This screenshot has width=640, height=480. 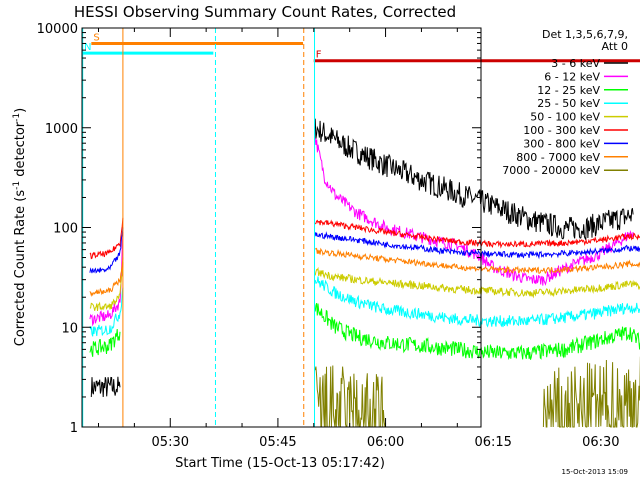 What do you see at coordinates (558, 157) in the screenshot?
I see `legend-label-8: 800 - 7000 keV` at bounding box center [558, 157].